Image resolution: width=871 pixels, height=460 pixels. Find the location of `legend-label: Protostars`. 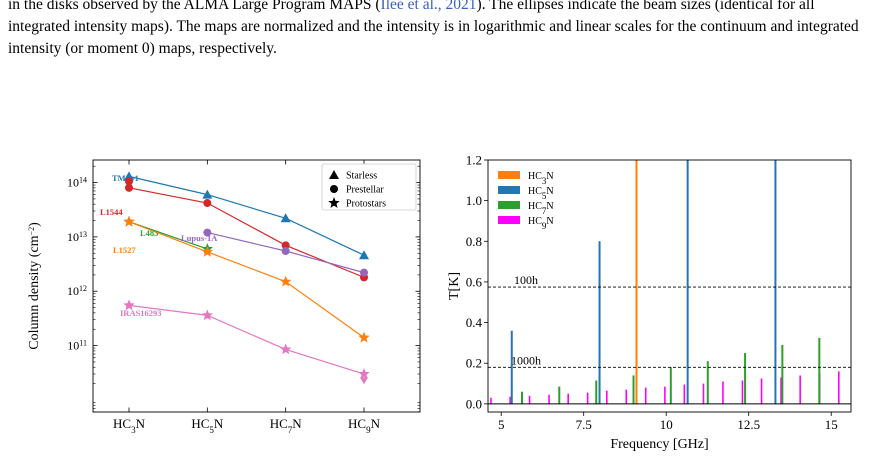

legend-label: Protostars is located at coordinates (366, 204).